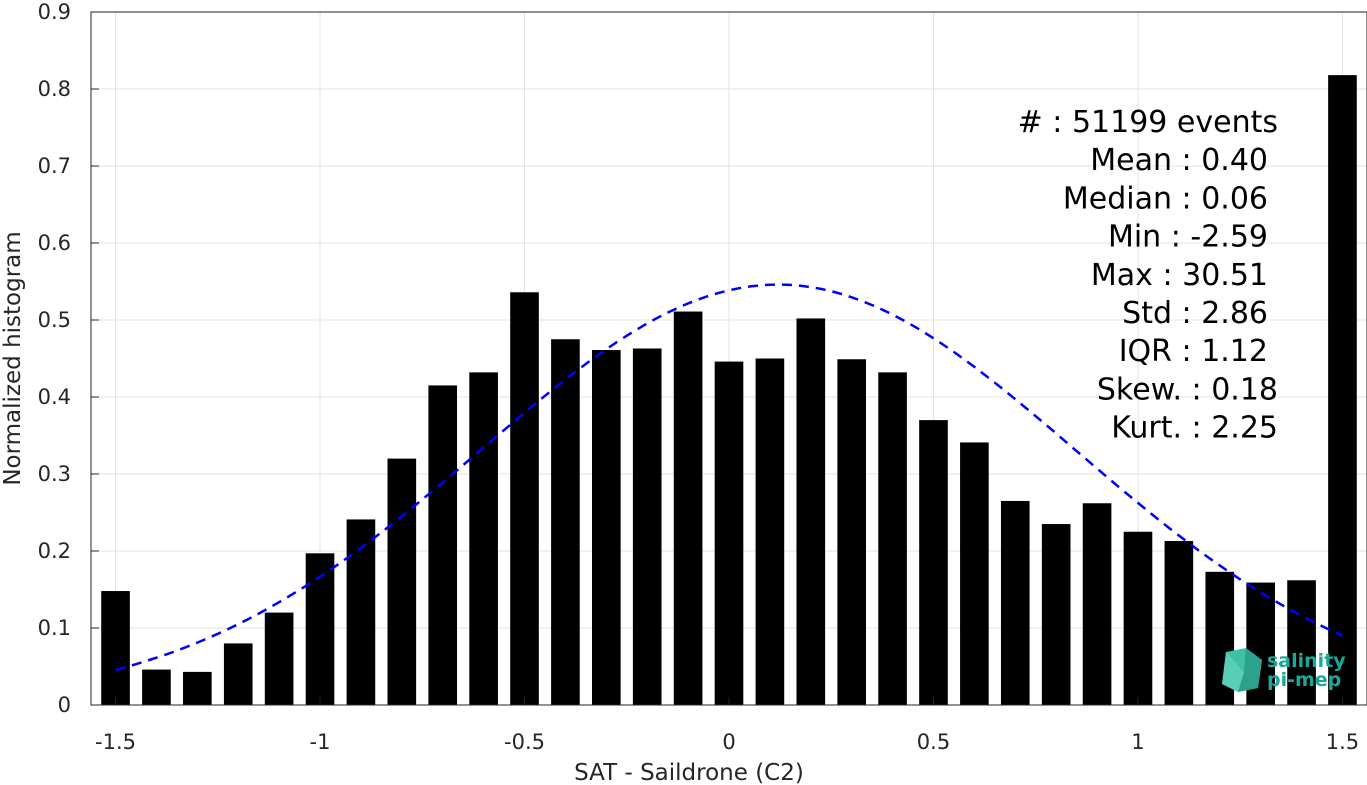 This screenshot has height=785, width=1367. I want to click on y-tick-label: 0.2, so click(54, 551).